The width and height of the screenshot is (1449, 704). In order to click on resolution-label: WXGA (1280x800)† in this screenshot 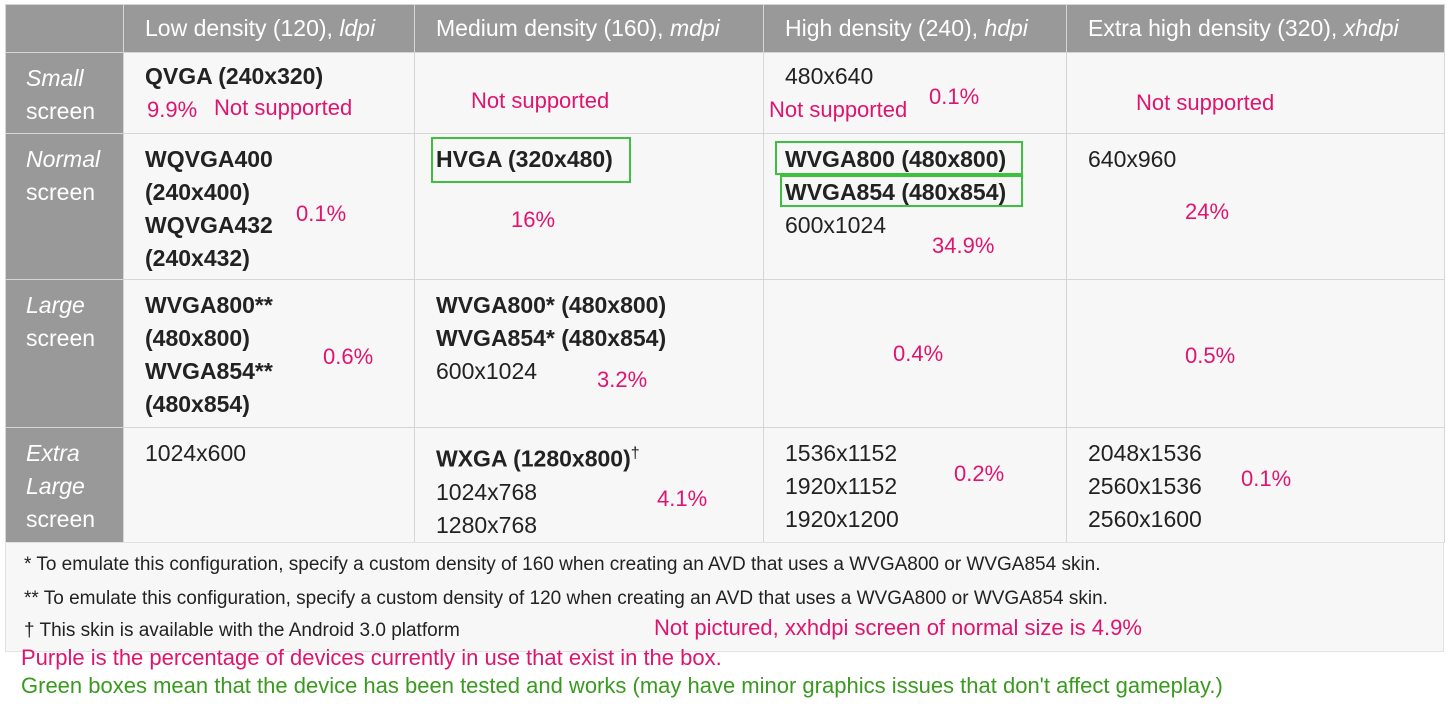, I will do `click(538, 456)`.